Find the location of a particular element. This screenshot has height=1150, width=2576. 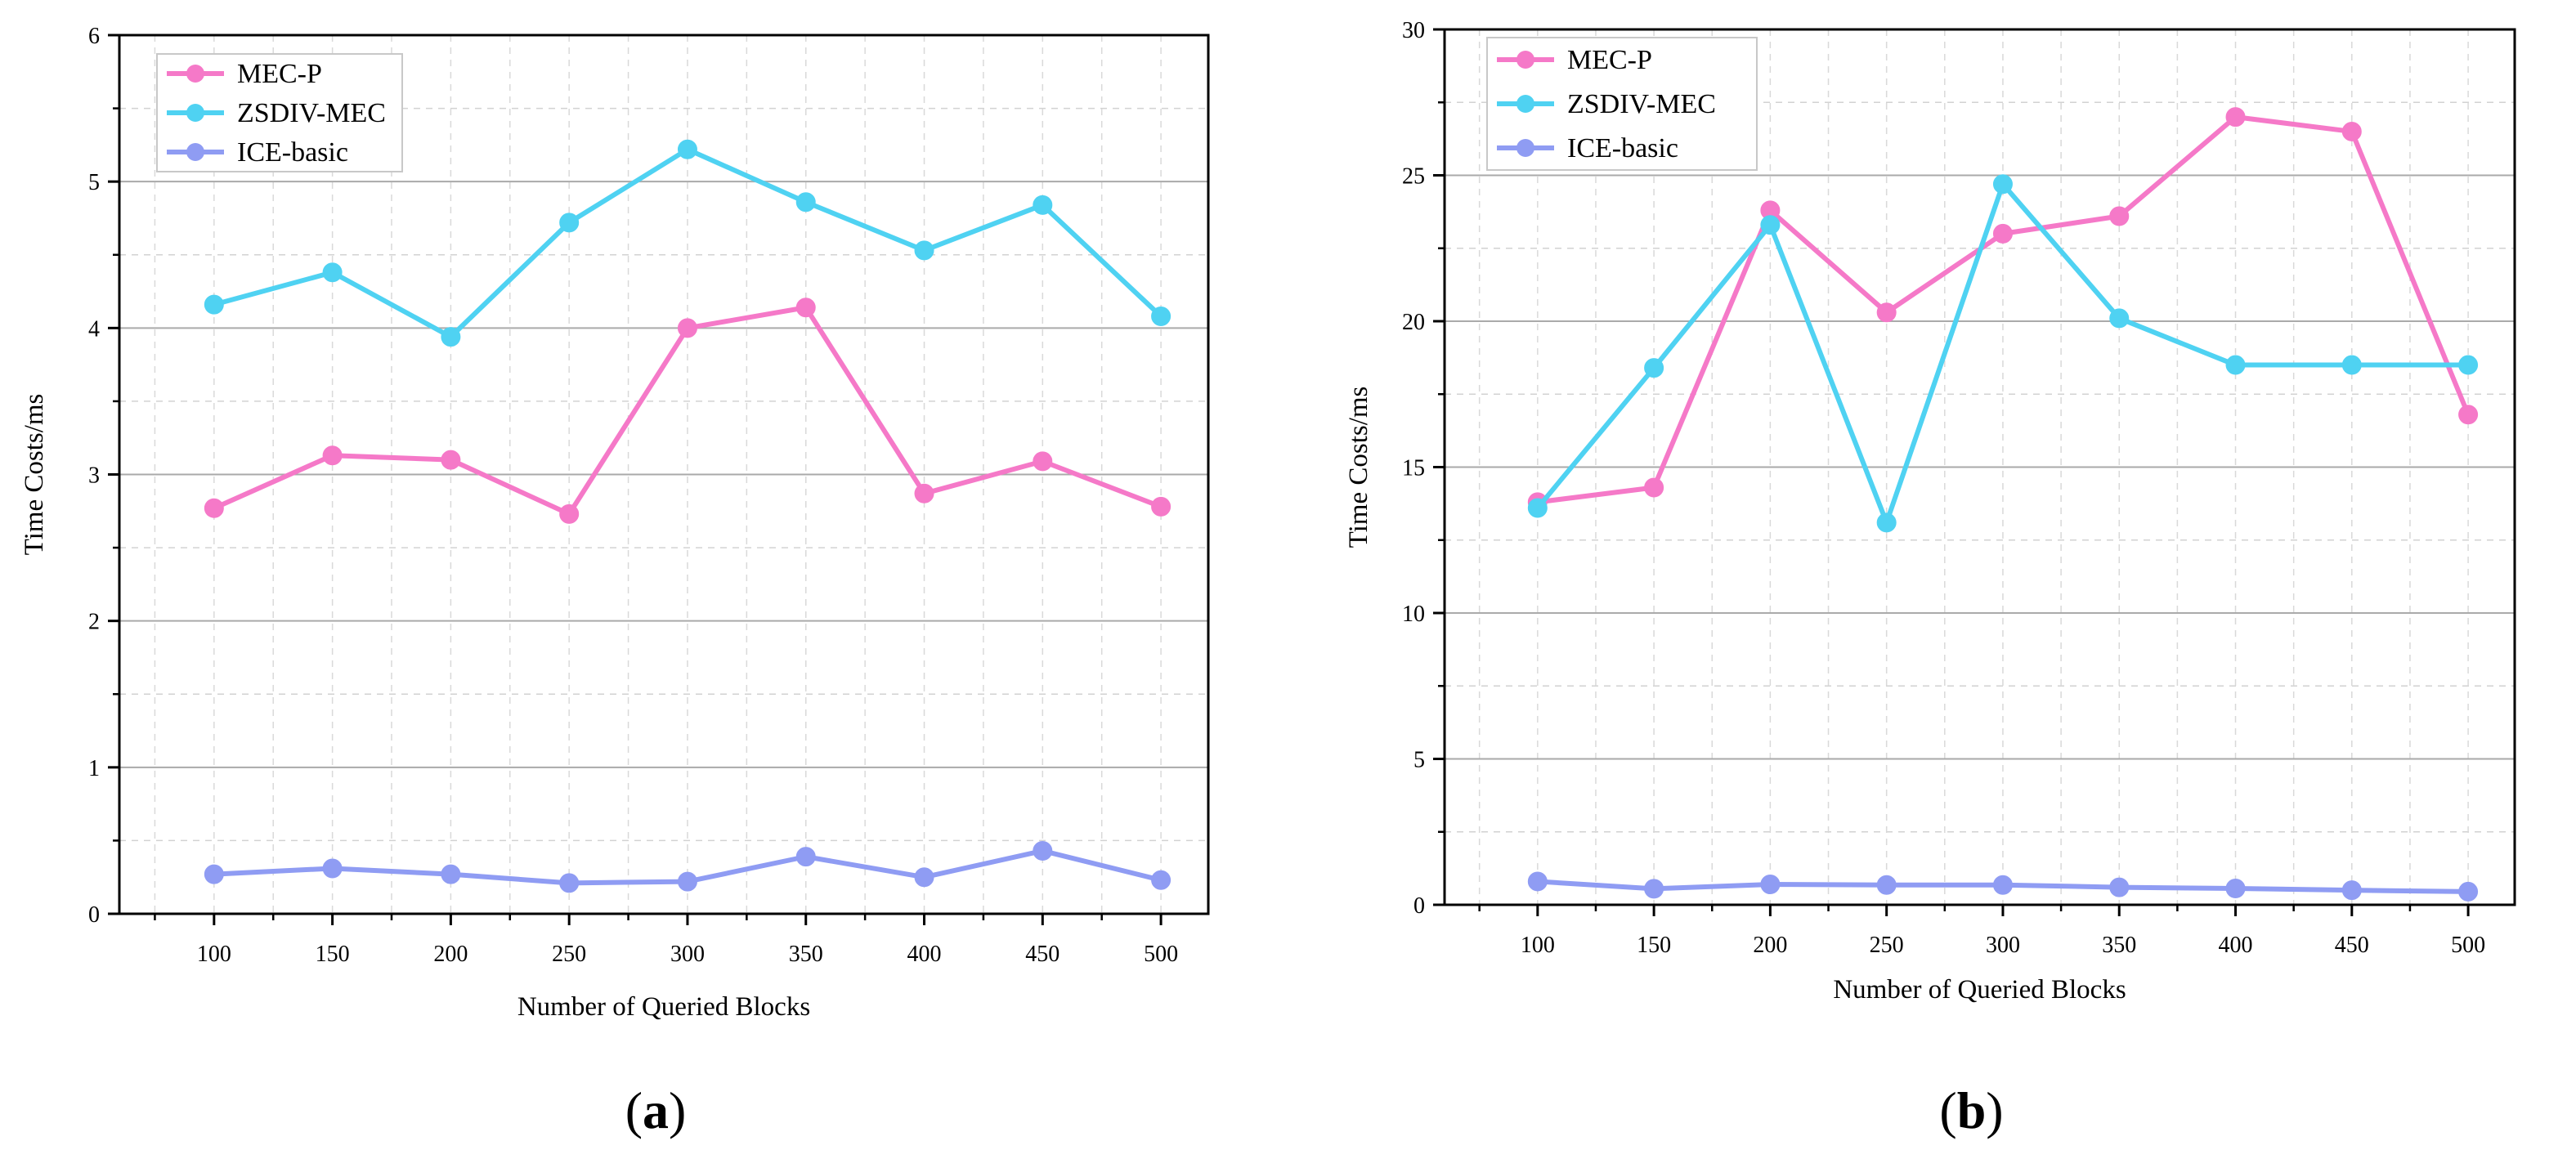

panel-label: (a) is located at coordinates (656, 1110).